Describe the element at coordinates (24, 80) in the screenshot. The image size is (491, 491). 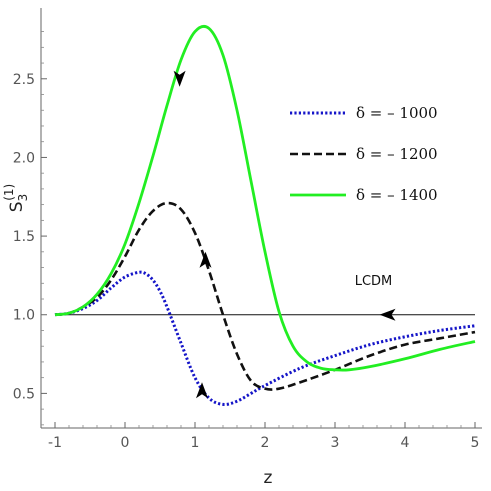
I see `y-tick-label: 2.5` at that location.